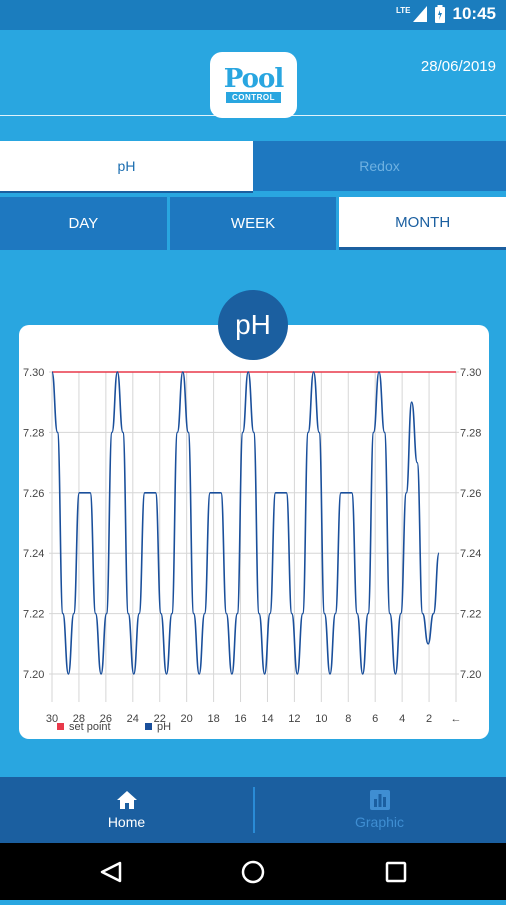  I want to click on x-tick-label: 28, so click(79, 719).